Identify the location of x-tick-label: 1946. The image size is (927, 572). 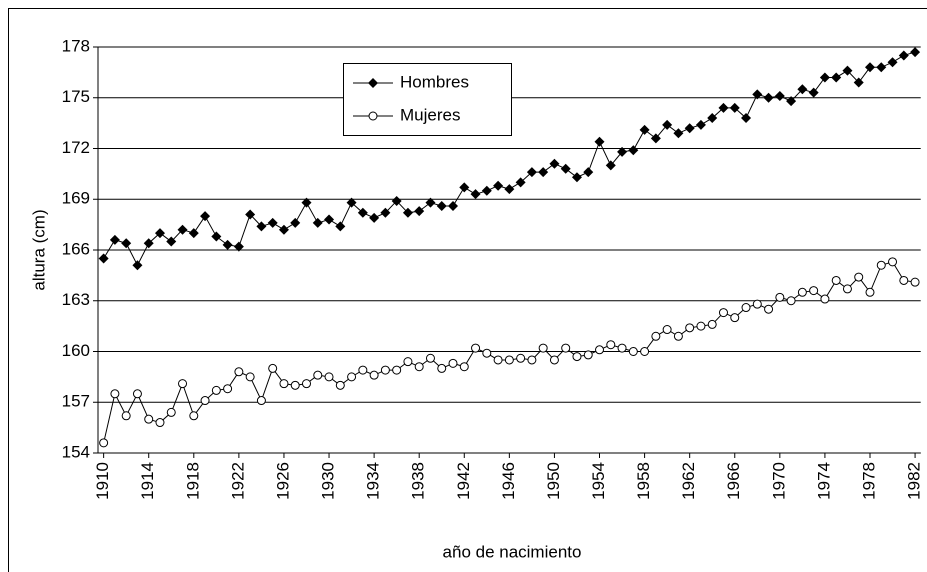
(508, 481).